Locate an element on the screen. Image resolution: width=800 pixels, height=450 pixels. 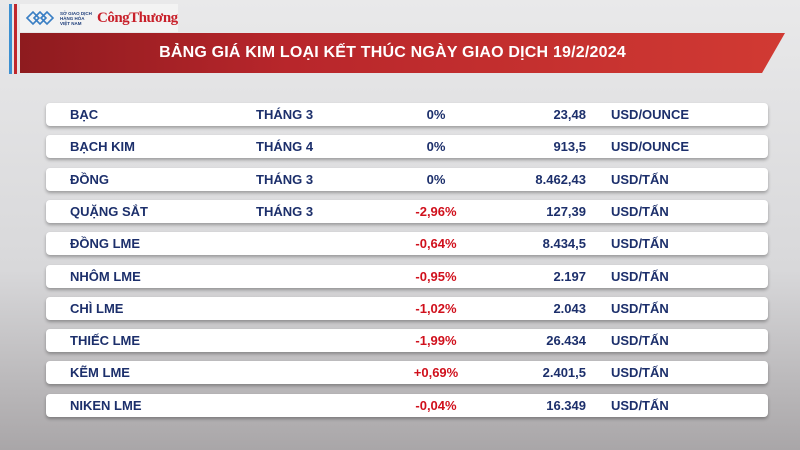
cell-change: -2,96% is located at coordinates (436, 211).